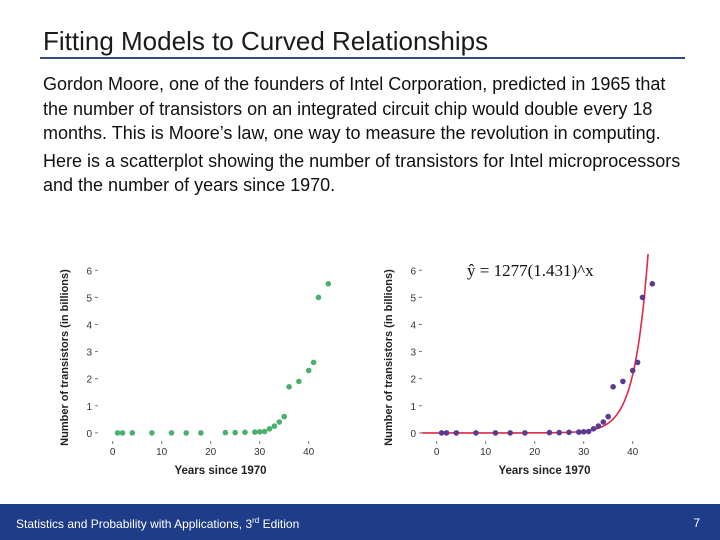 The image size is (720, 540). Describe the element at coordinates (535, 343) in the screenshot. I see `fit-curve-line` at that location.